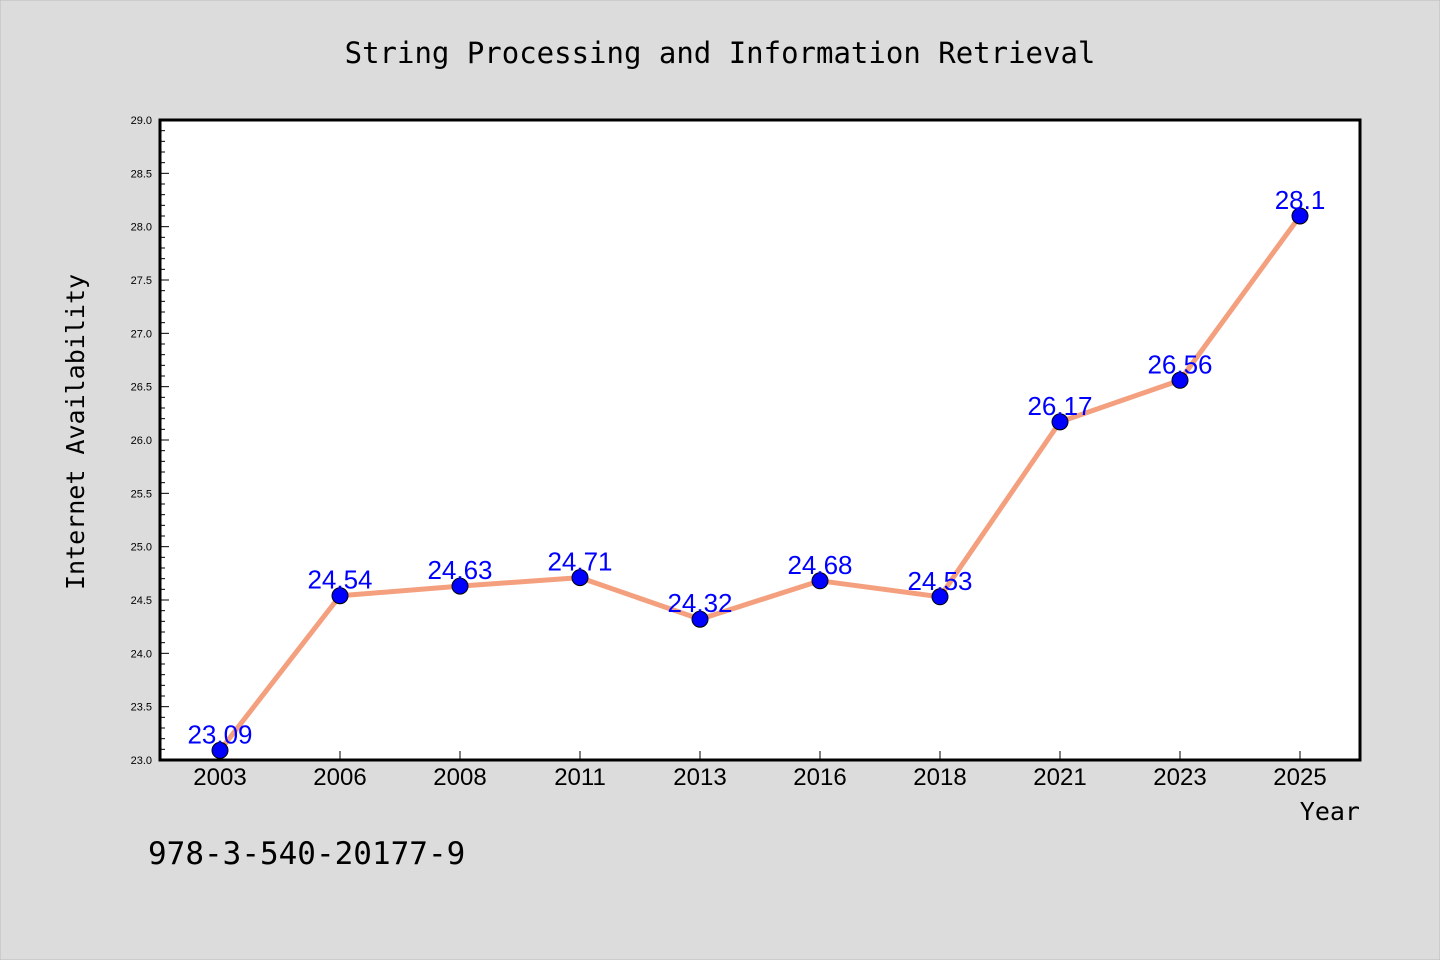 This screenshot has width=1440, height=960. What do you see at coordinates (219, 777) in the screenshot?
I see `x-tick-label: 2003` at bounding box center [219, 777].